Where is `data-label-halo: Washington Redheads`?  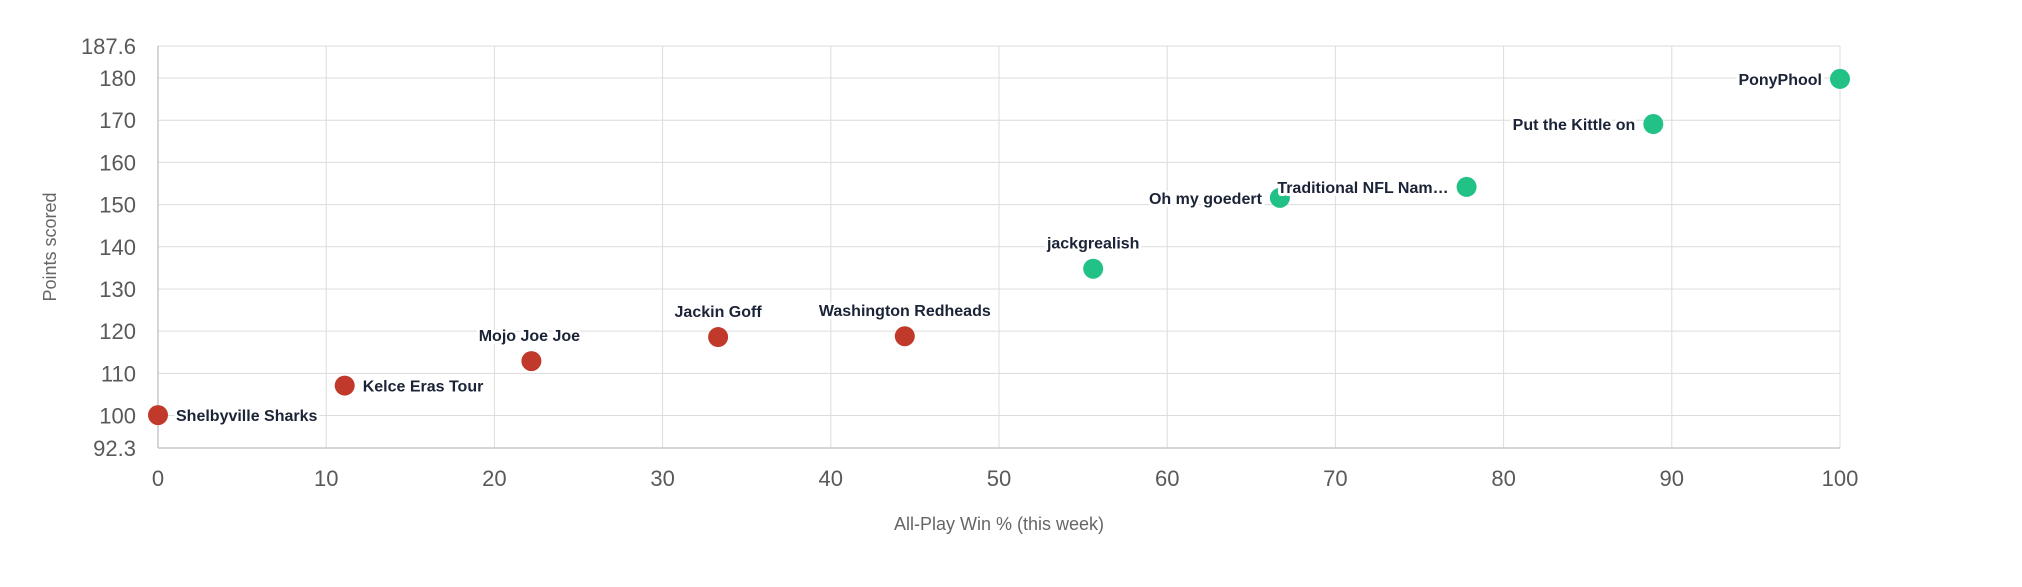 data-label-halo: Washington Redheads is located at coordinates (905, 311).